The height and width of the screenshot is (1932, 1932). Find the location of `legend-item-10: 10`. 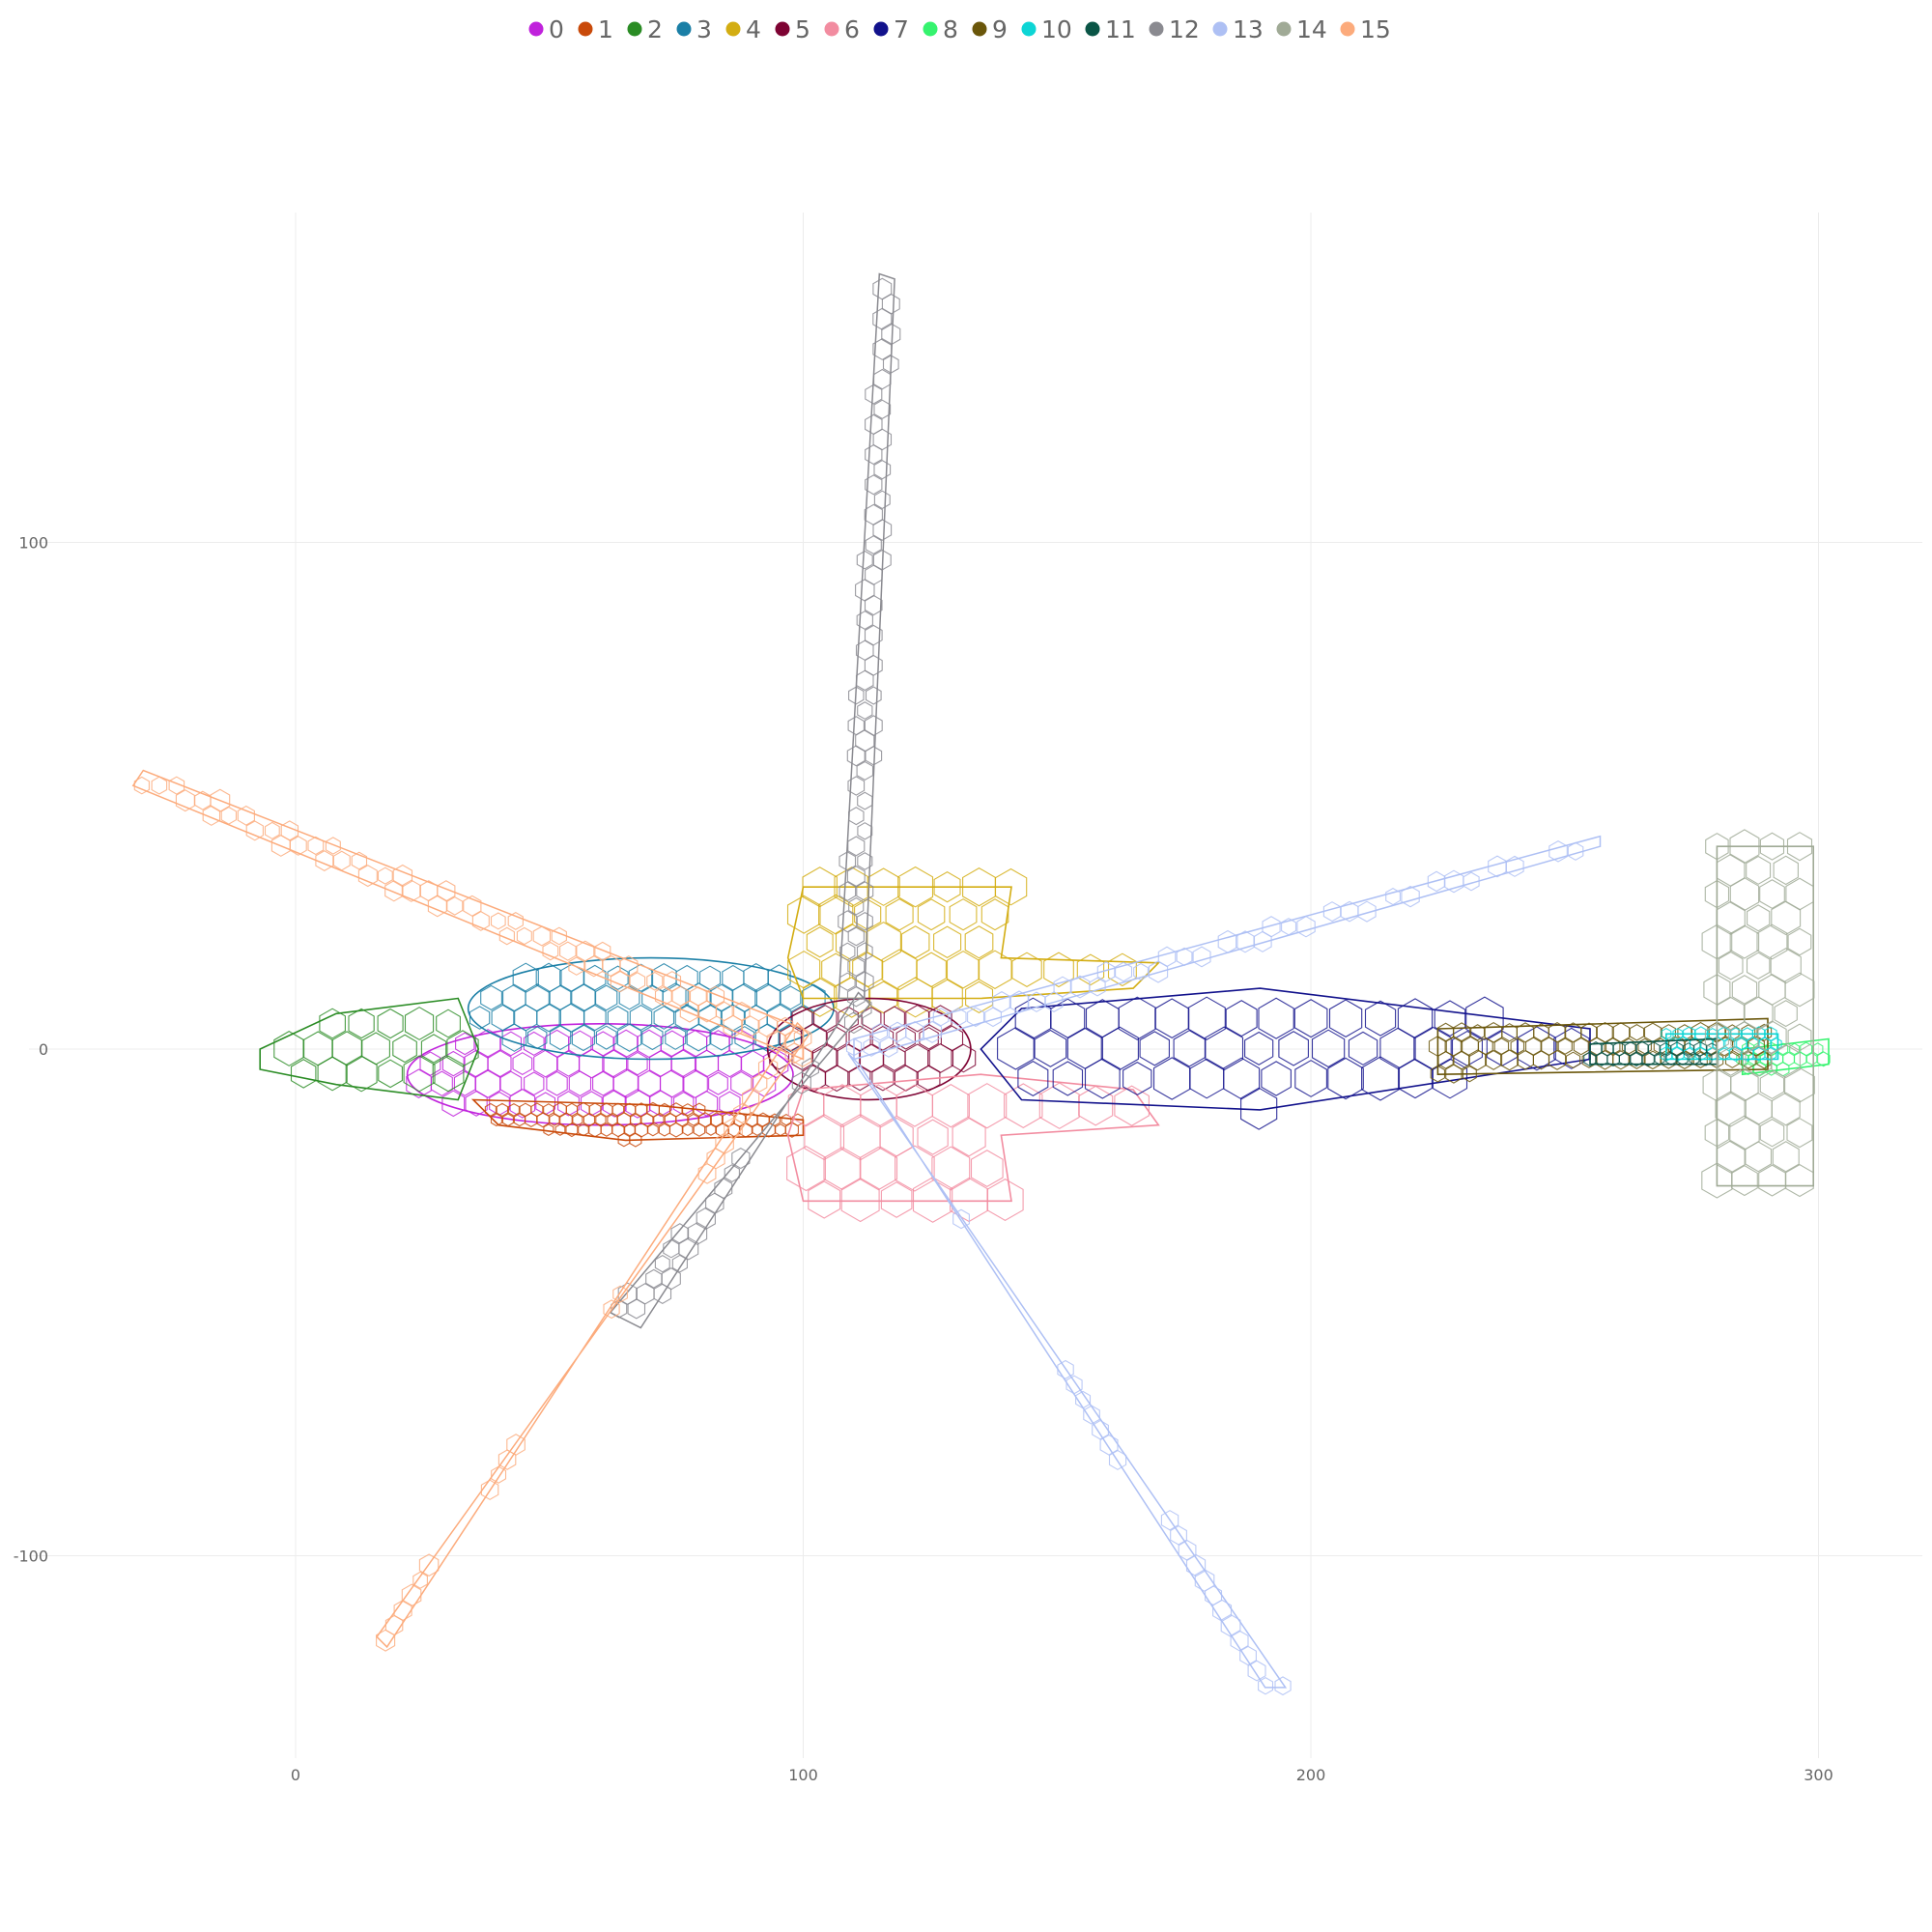

legend-item-10: 10 is located at coordinates (1046, 29).